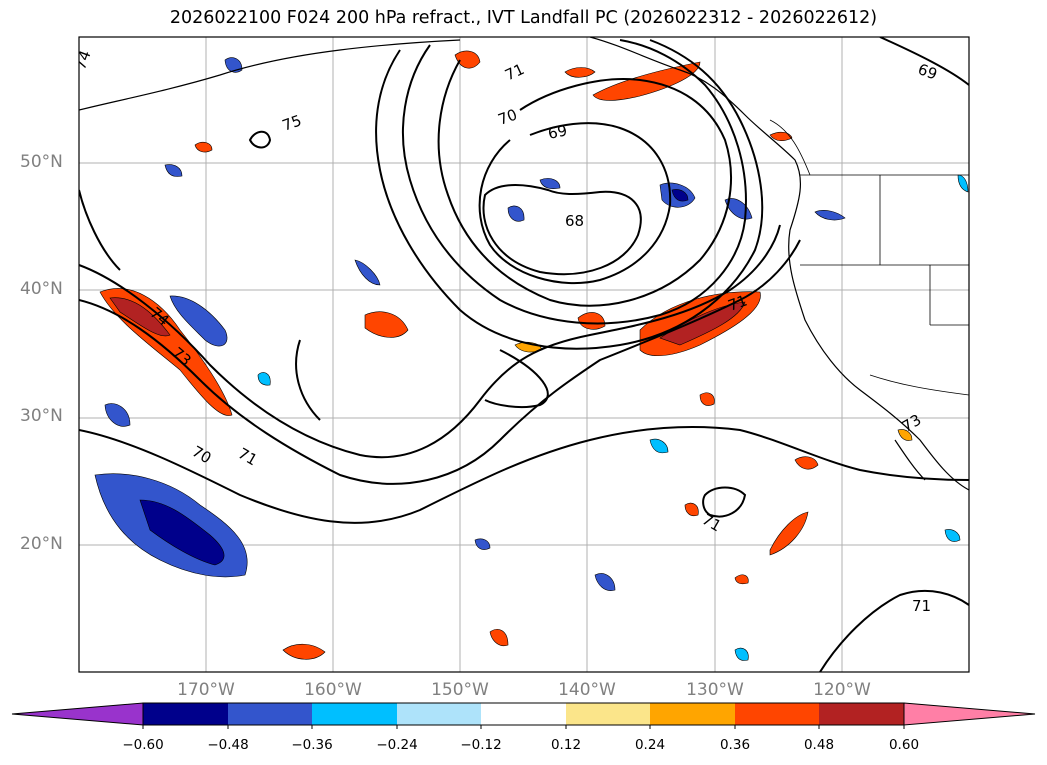  What do you see at coordinates (910, 460) in the screenshot?
I see `baja-coast` at bounding box center [910, 460].